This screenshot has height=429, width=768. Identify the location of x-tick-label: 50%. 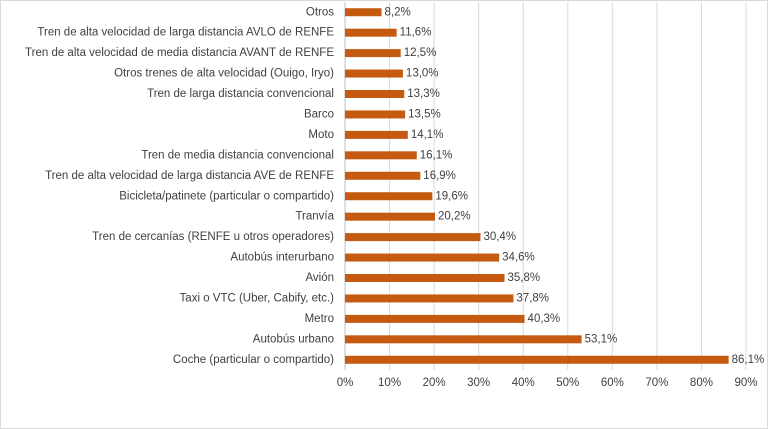
(567, 383).